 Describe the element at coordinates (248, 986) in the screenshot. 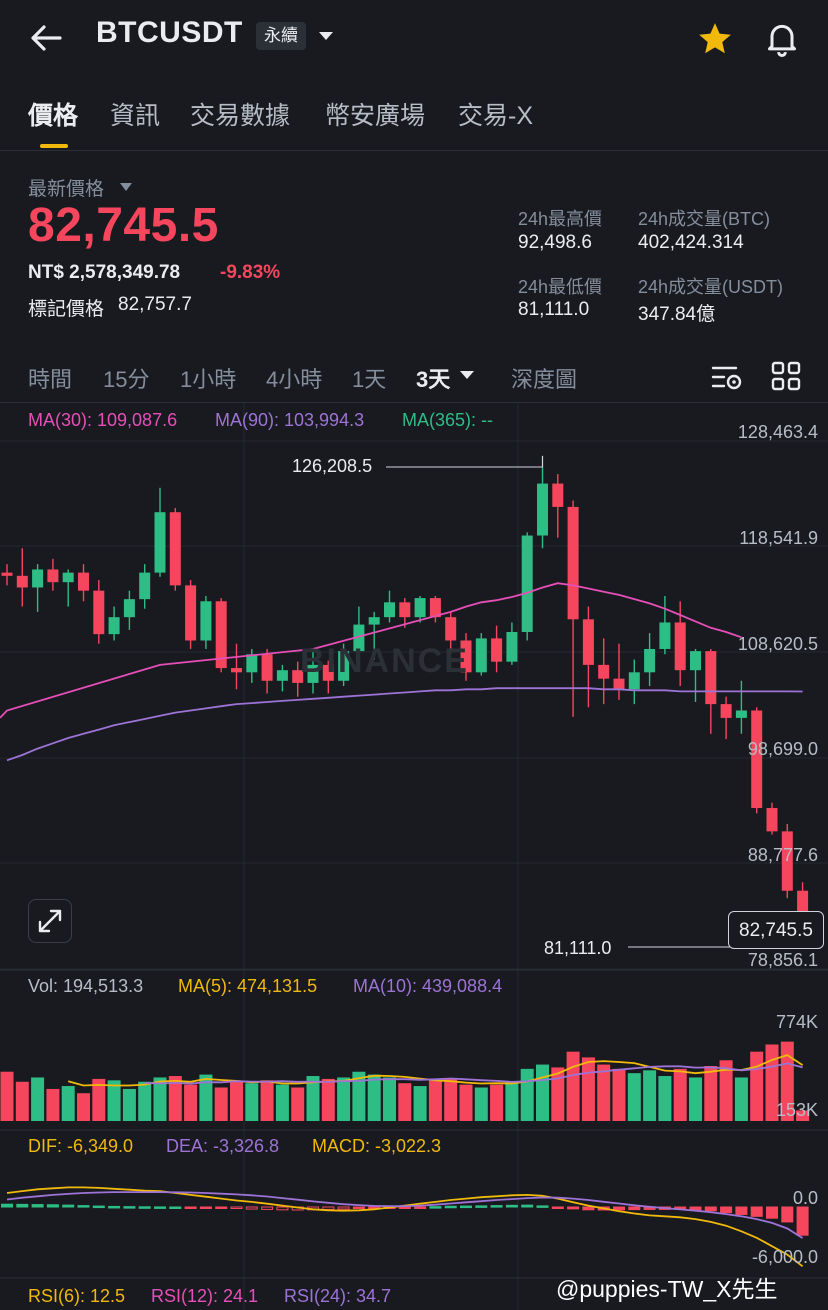

I see `volume-ma5-legend: MA(5): 474,131.5` at that location.